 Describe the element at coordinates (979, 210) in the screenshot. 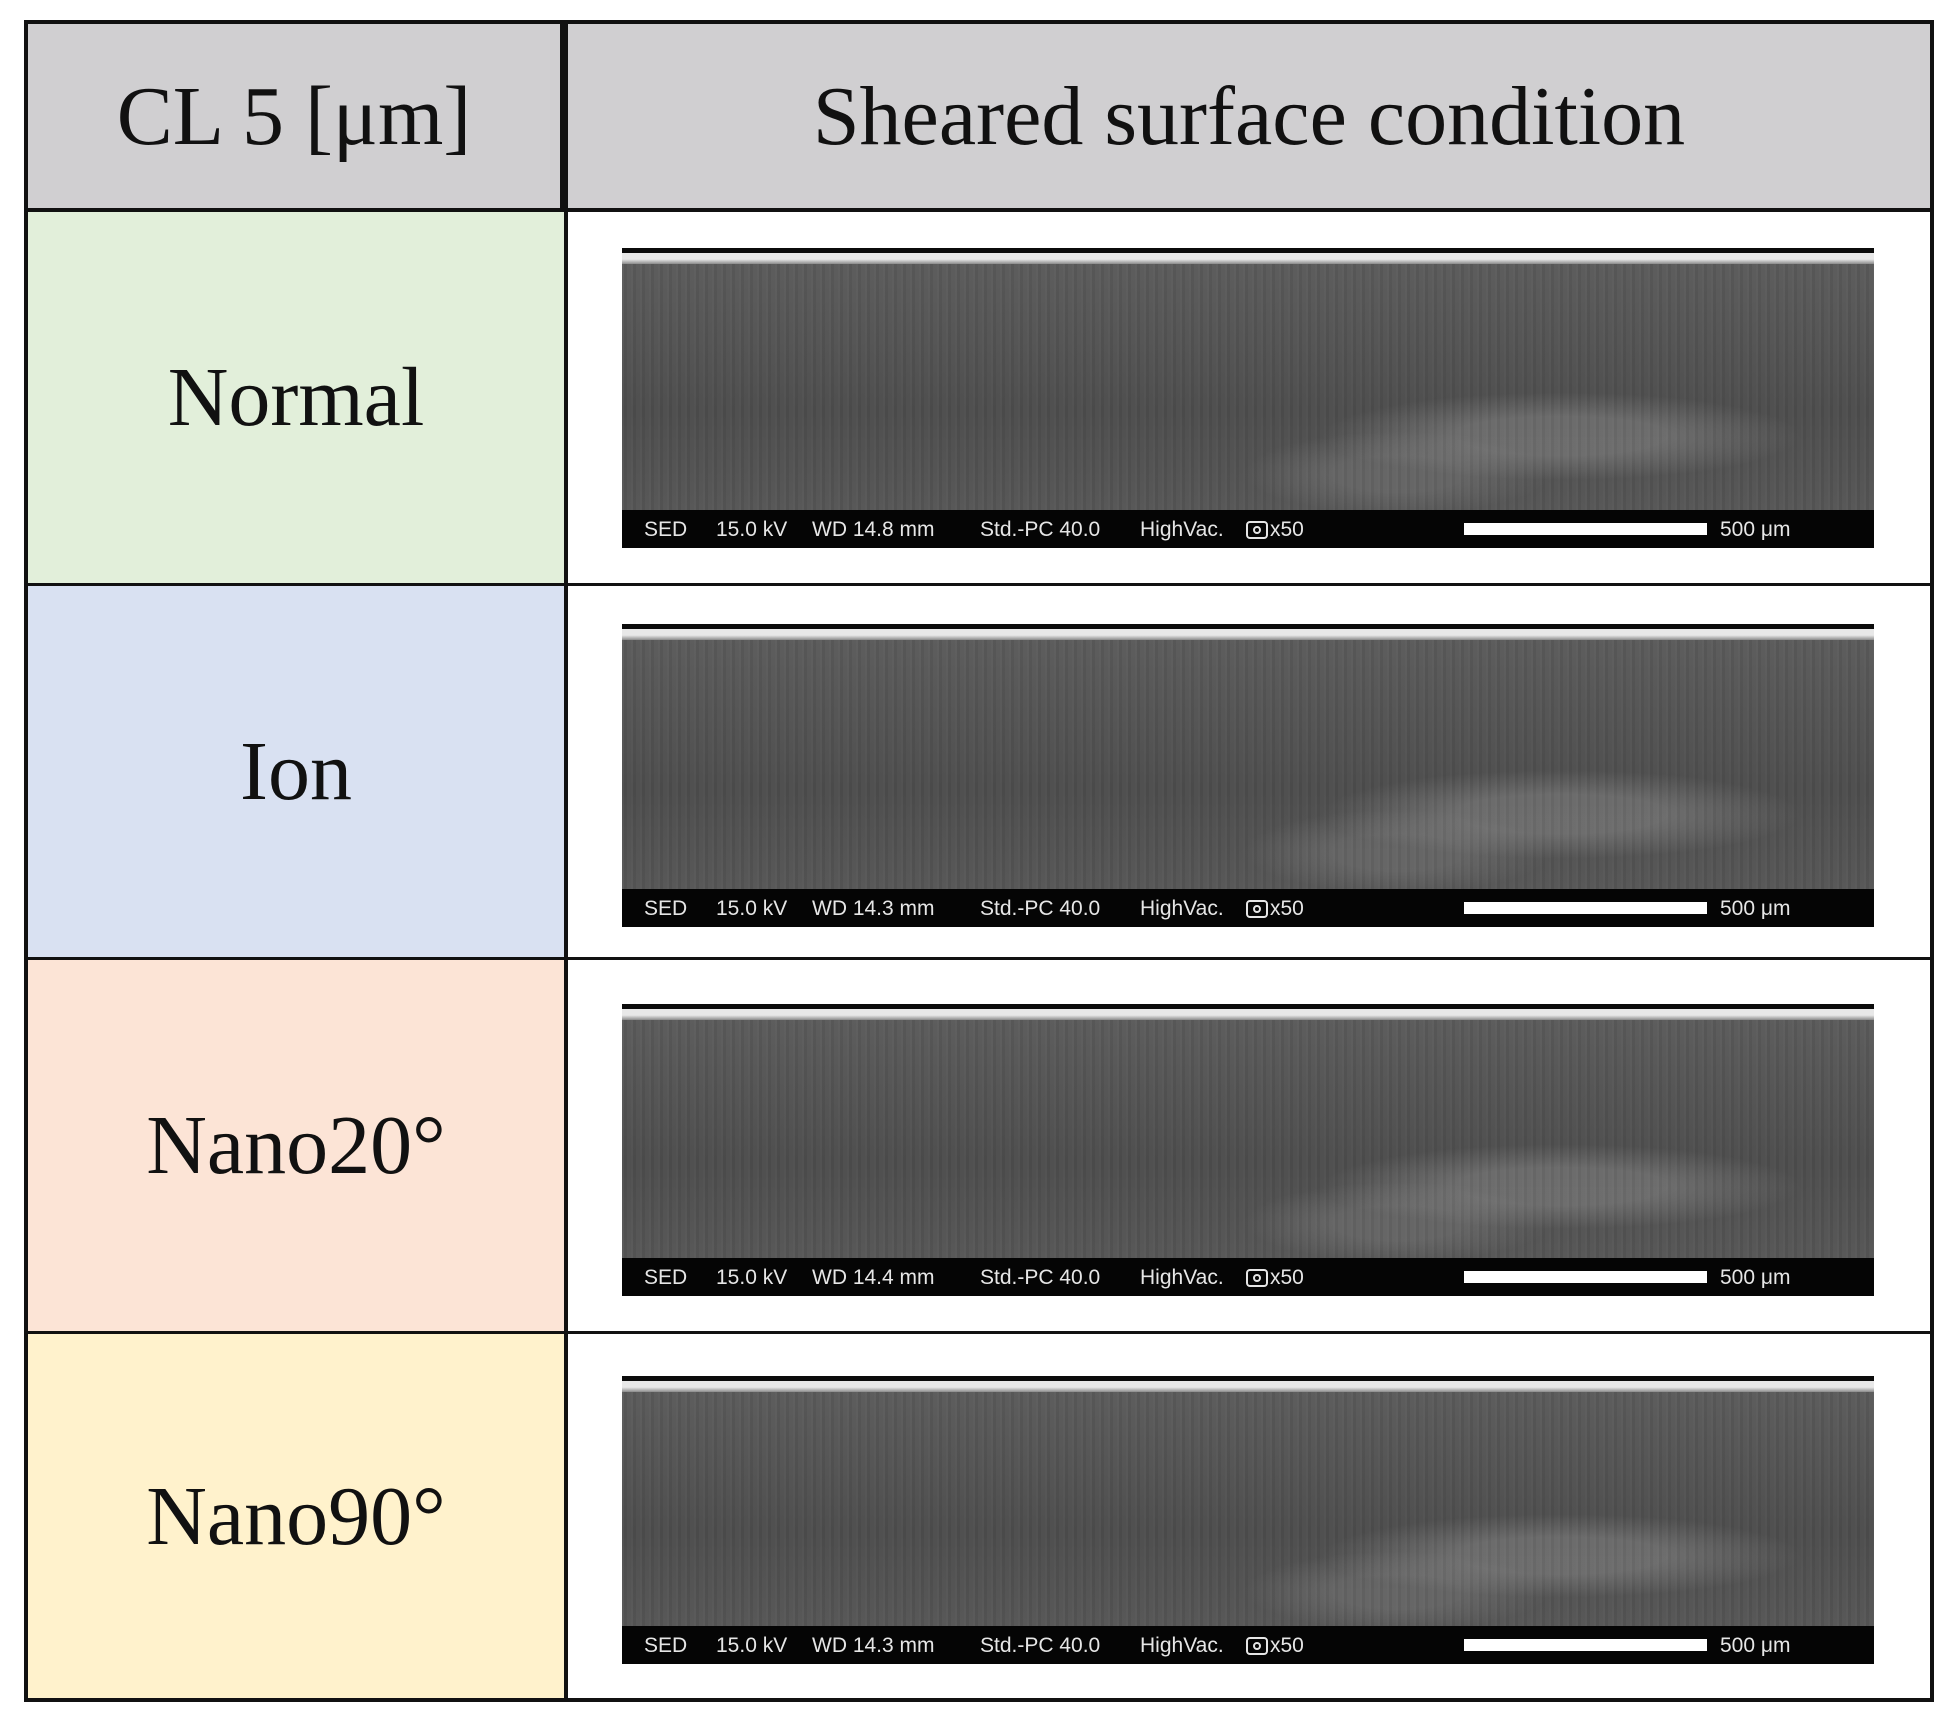

I see `header-divider` at that location.